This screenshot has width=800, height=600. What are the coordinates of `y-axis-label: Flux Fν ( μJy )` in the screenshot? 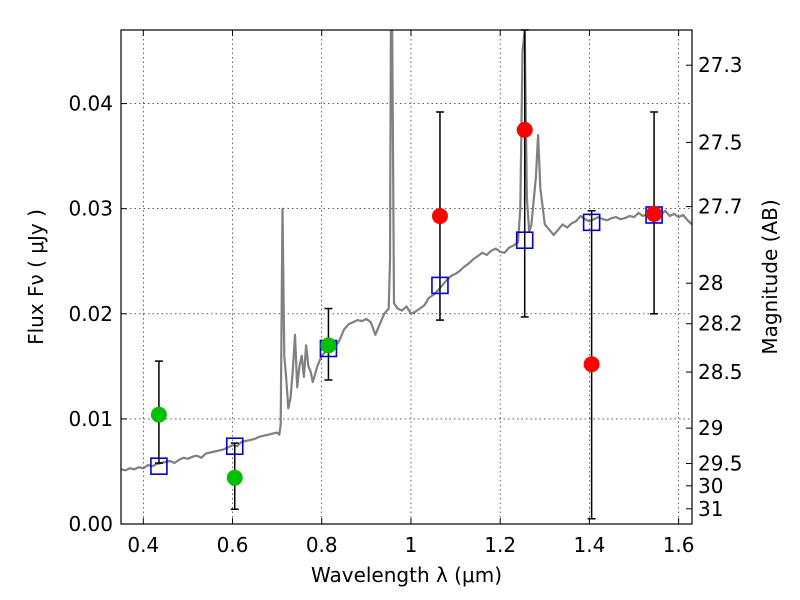 It's located at (36, 277).